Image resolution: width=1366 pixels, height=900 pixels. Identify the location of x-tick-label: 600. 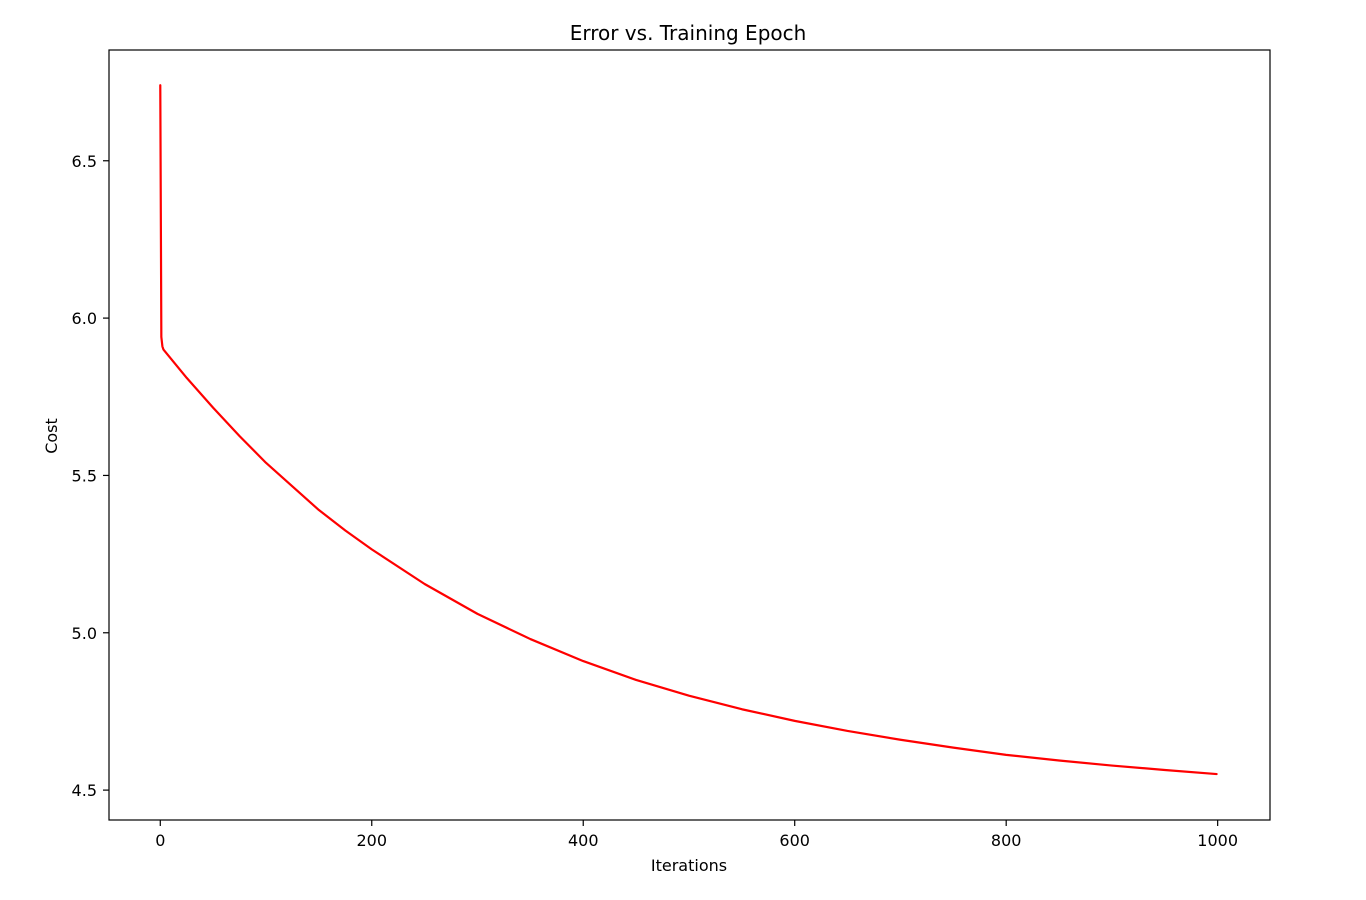
(794, 840).